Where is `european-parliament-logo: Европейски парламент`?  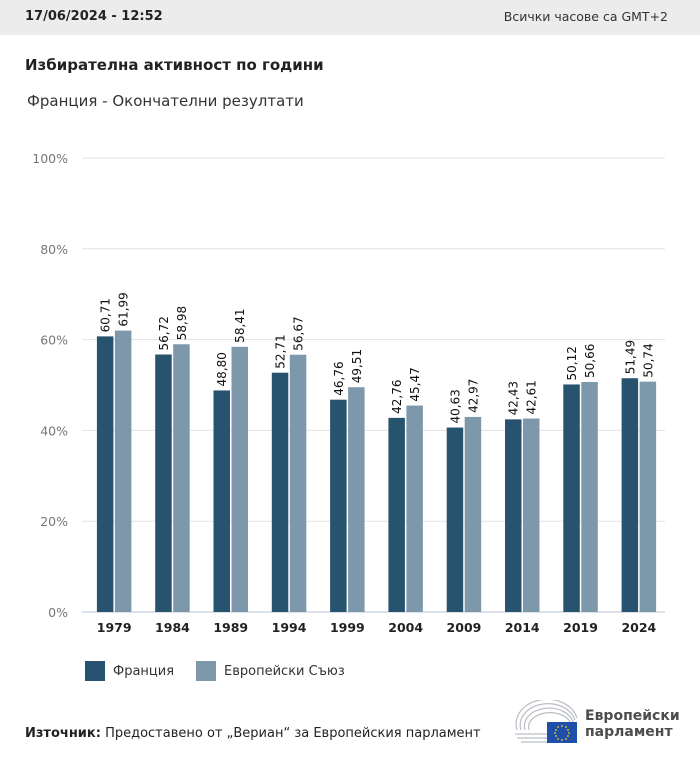
european-parliament-logo: Европейски парламент is located at coordinates (598, 721).